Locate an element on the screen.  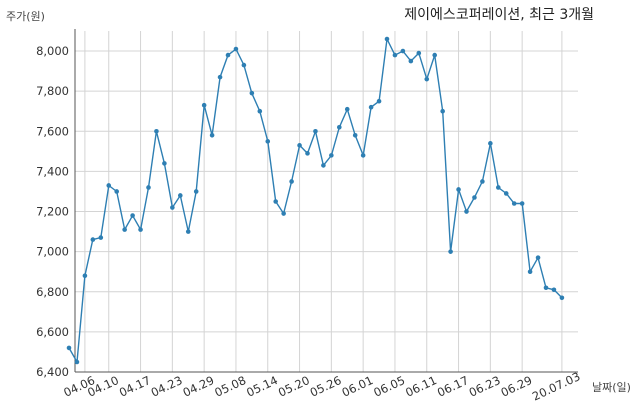
x-tick-label: 05.14 is located at coordinates (262, 386).